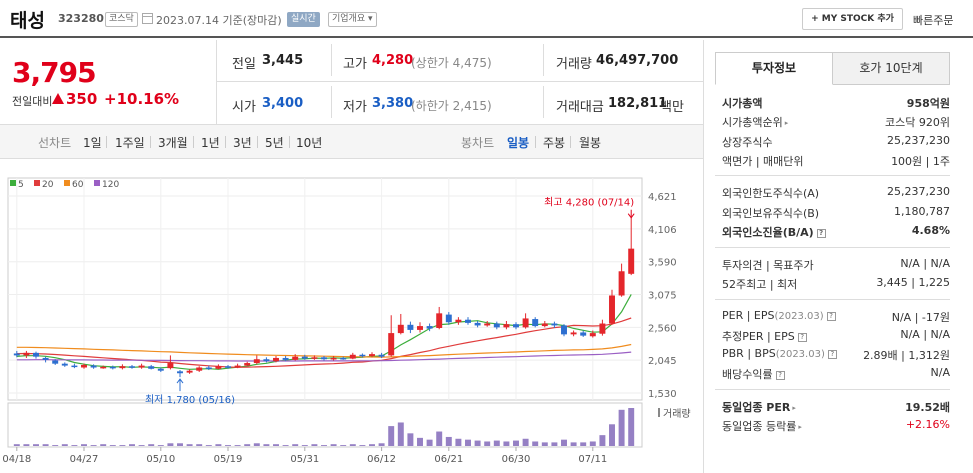 Image resolution: width=973 pixels, height=473 pixels. I want to click on y-tick-label: 4,621, so click(662, 197).